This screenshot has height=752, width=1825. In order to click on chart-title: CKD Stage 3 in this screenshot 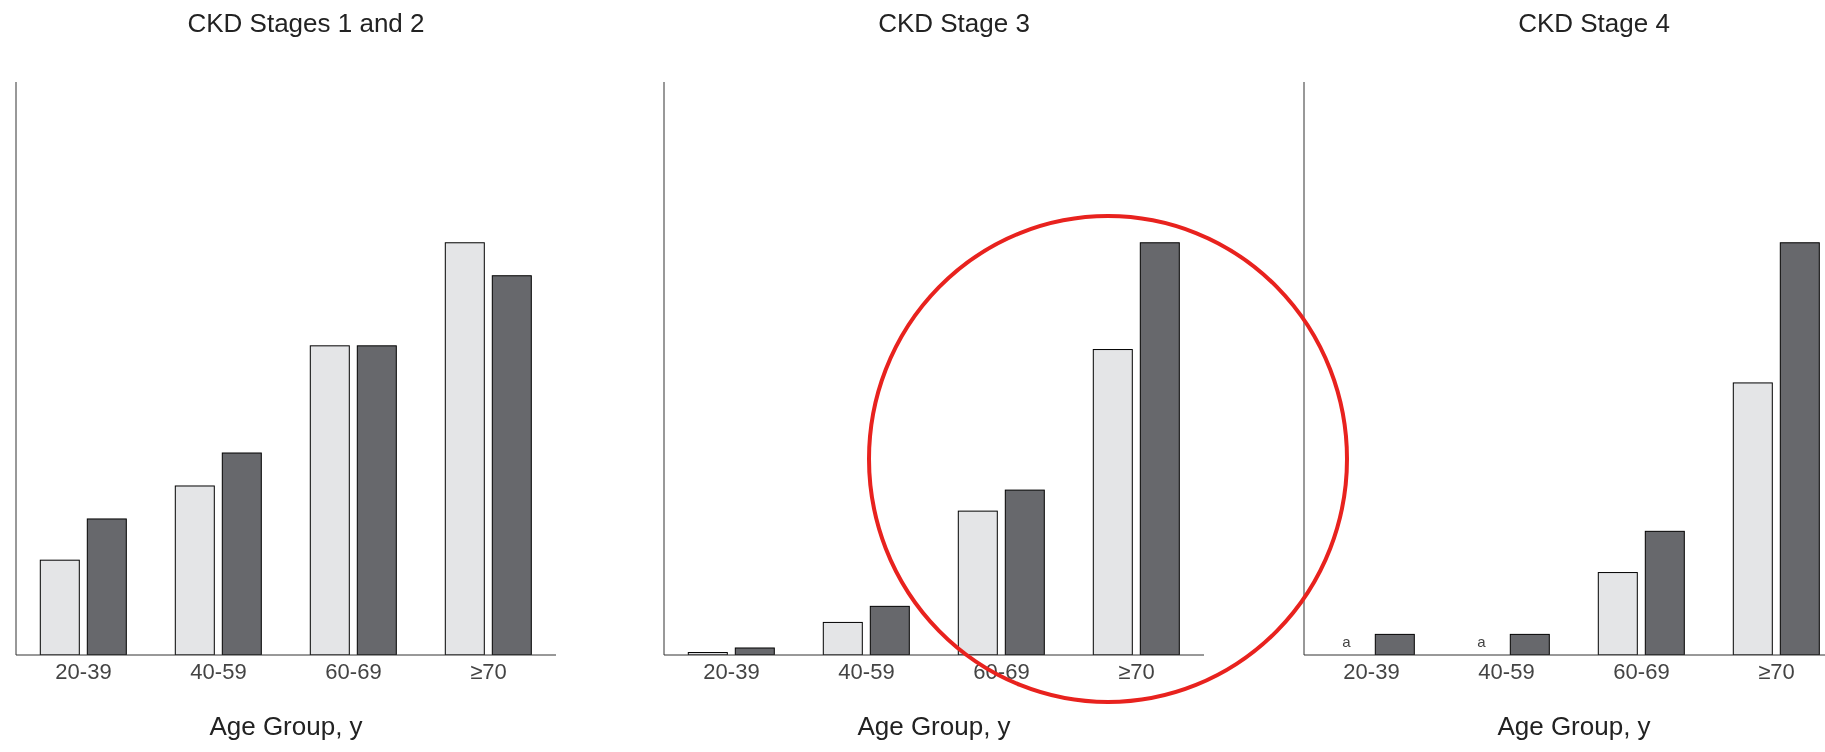, I will do `click(954, 23)`.